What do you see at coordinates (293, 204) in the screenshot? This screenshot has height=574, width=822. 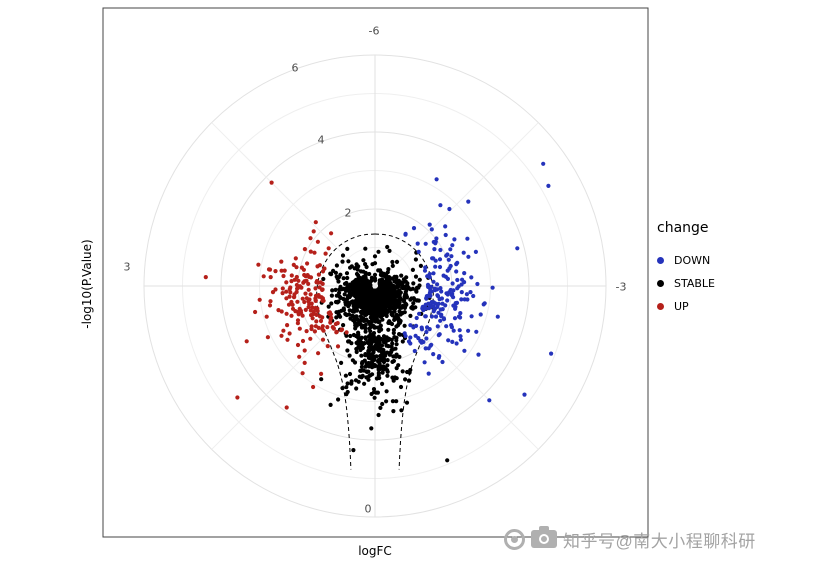 I see `grid-spoke` at bounding box center [293, 204].